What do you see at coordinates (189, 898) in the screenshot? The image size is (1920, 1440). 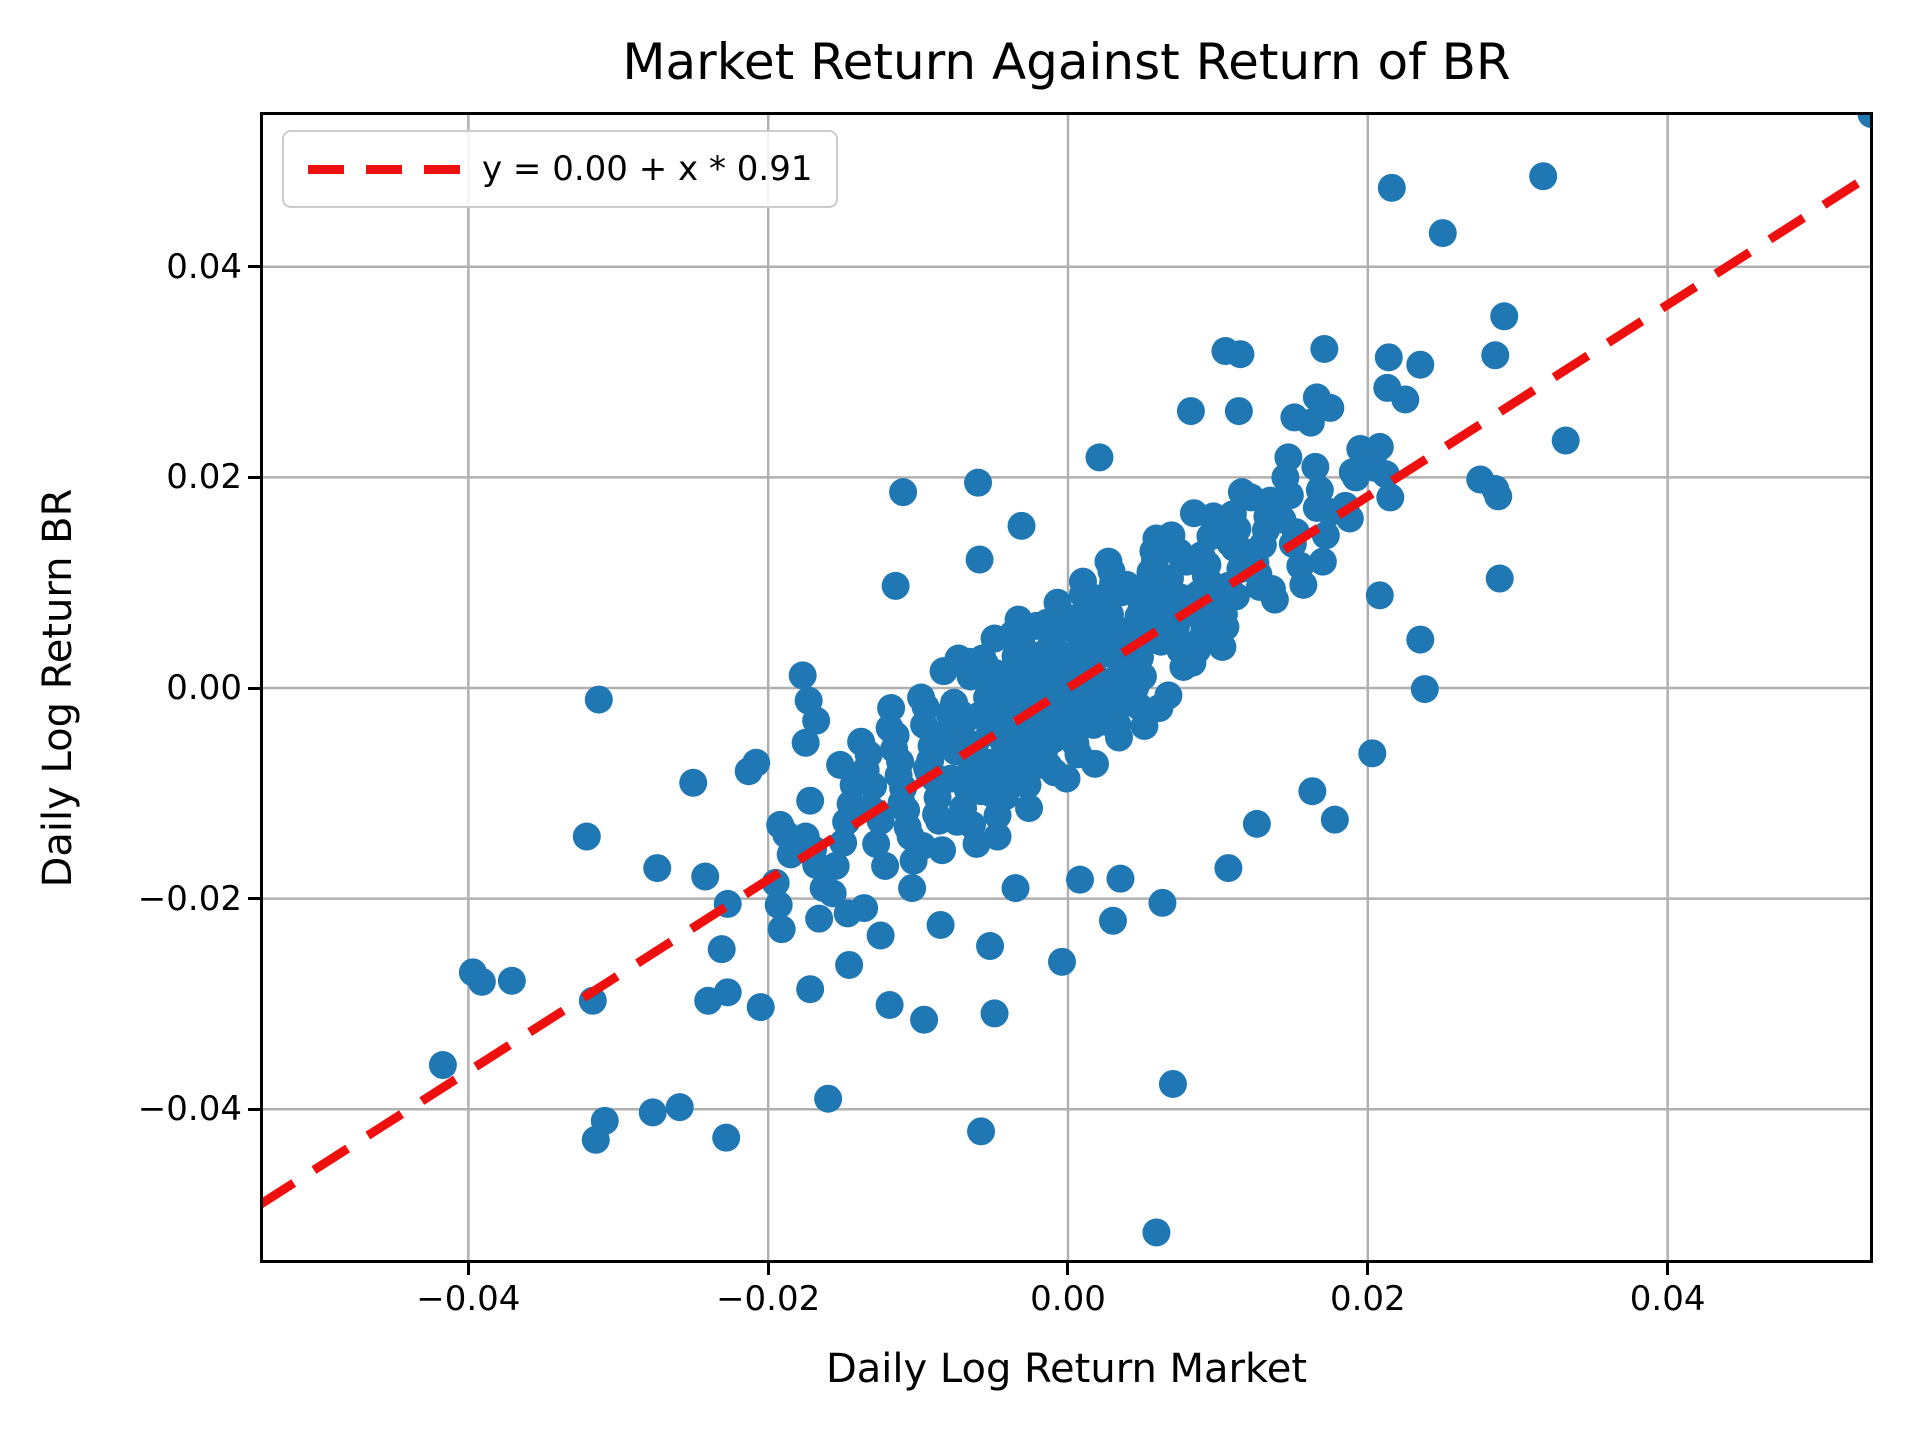 I see `y-tick-label: −0.02` at bounding box center [189, 898].